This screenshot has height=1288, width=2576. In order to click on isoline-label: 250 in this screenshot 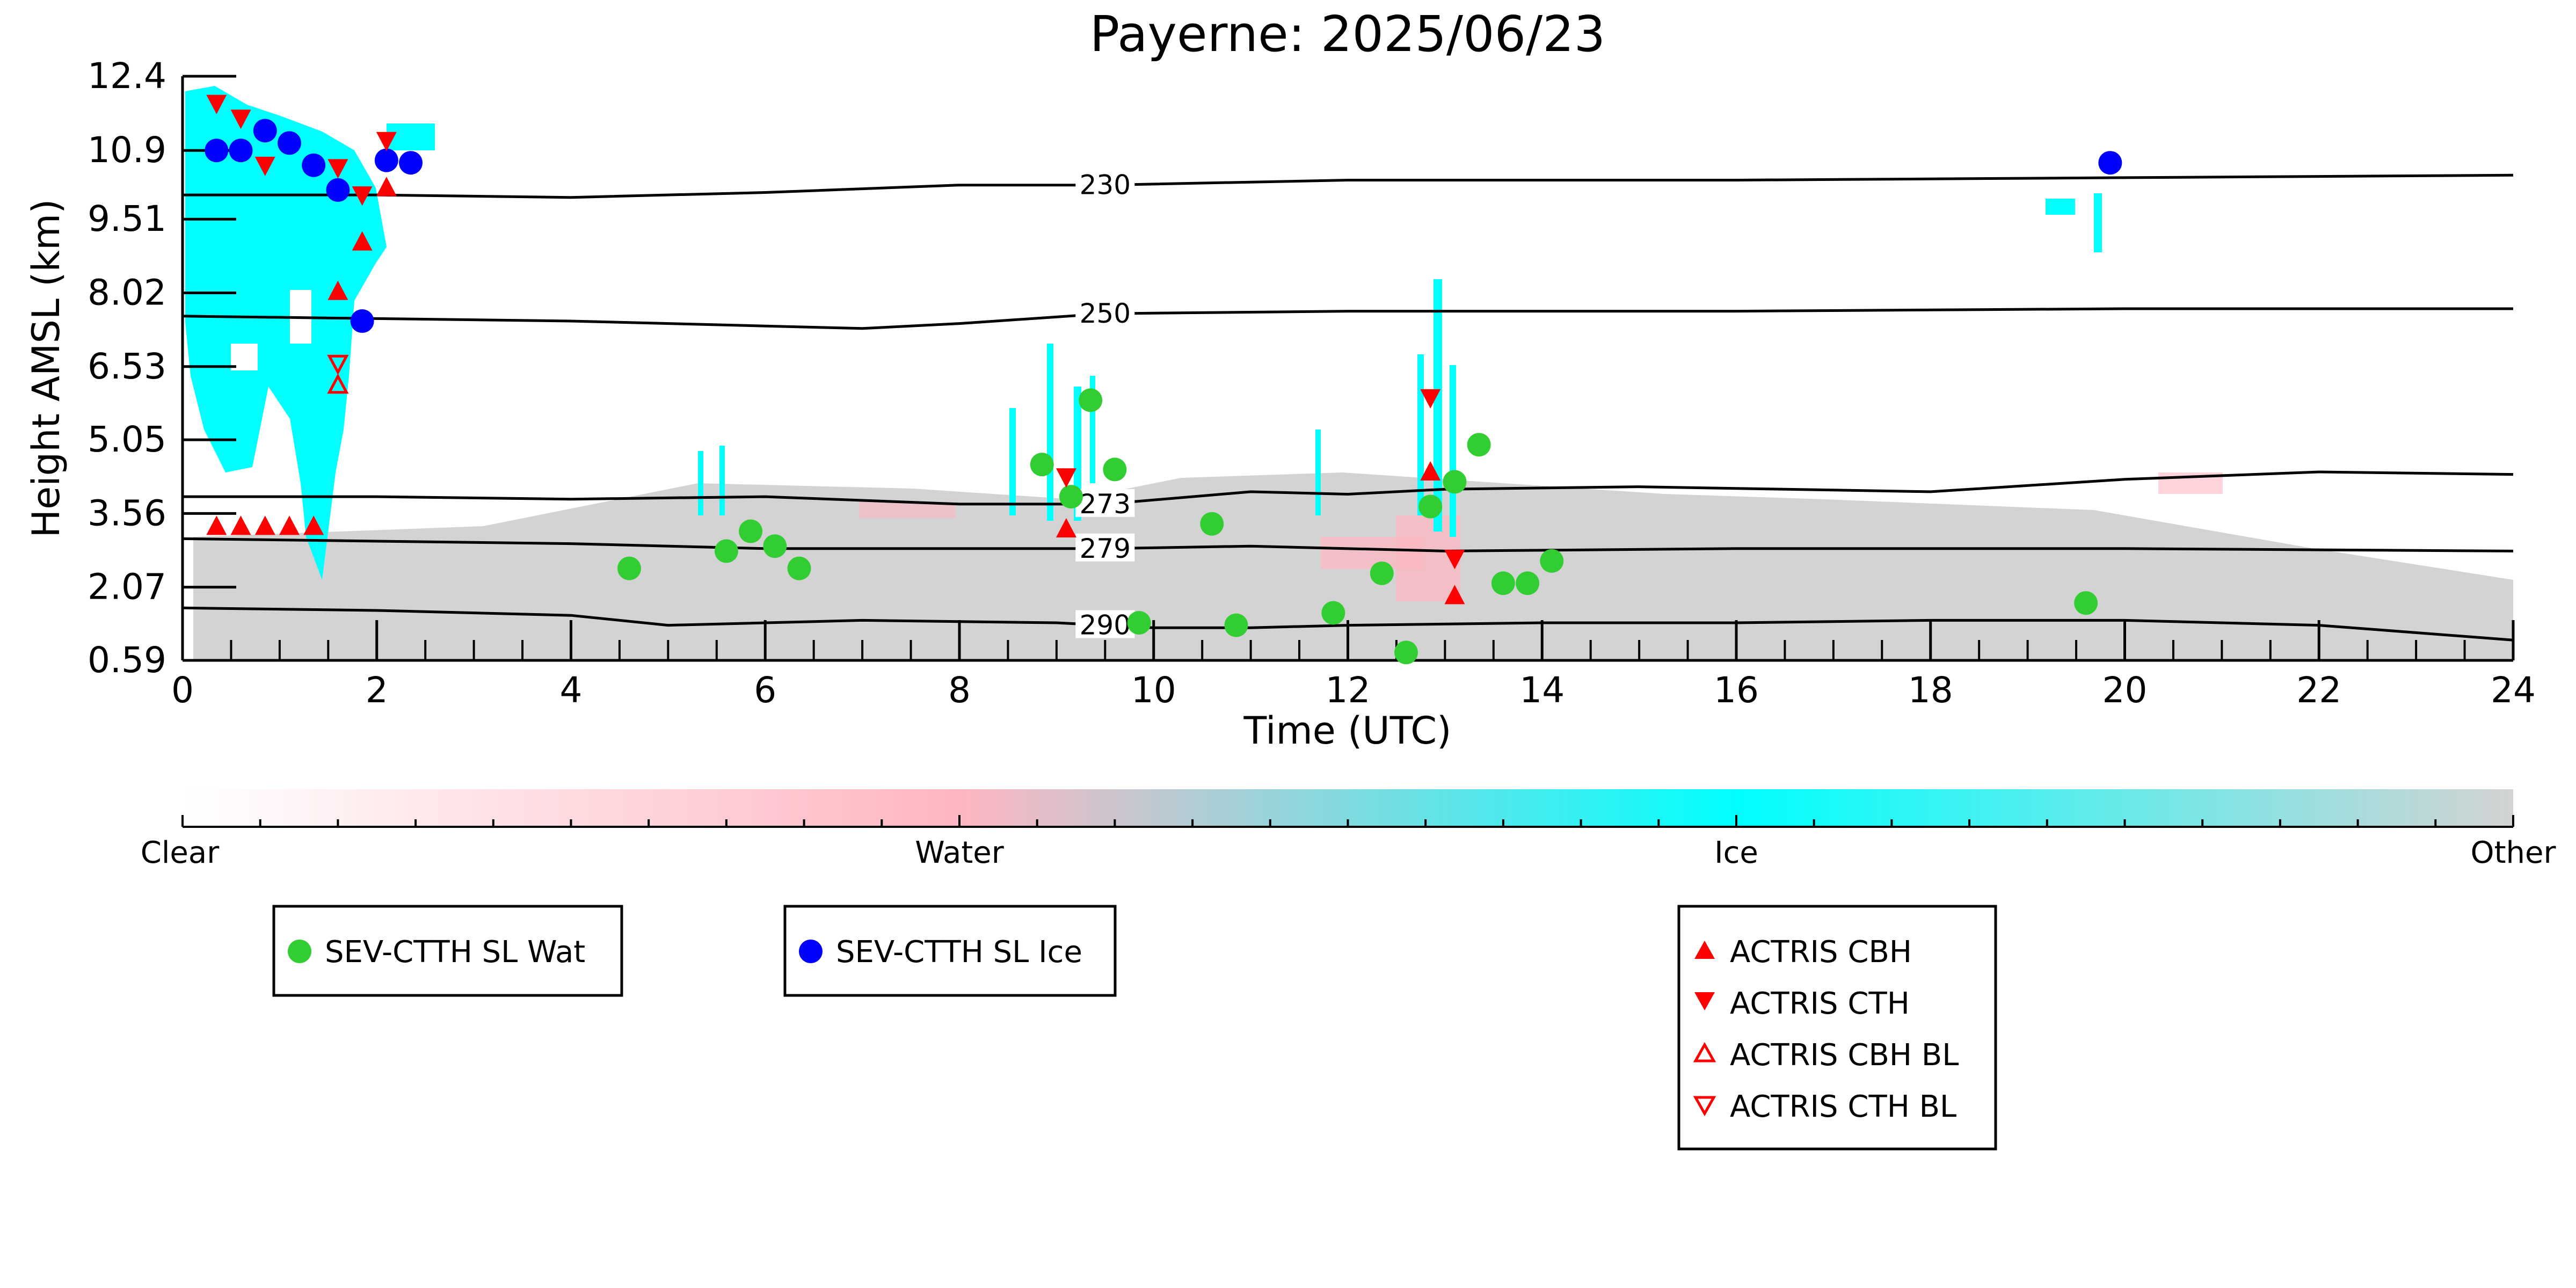, I will do `click(1105, 313)`.